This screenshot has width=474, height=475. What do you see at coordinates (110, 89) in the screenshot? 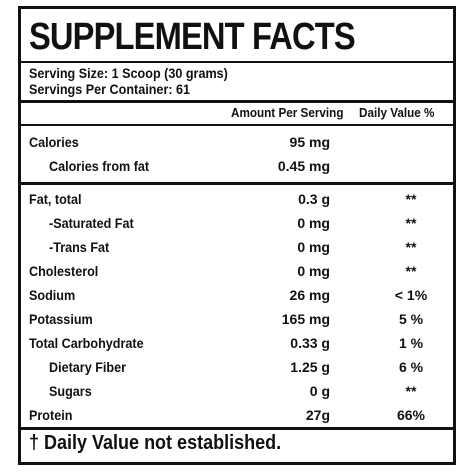
I see `servings-per-container: Servings Per Container: 61` at bounding box center [110, 89].